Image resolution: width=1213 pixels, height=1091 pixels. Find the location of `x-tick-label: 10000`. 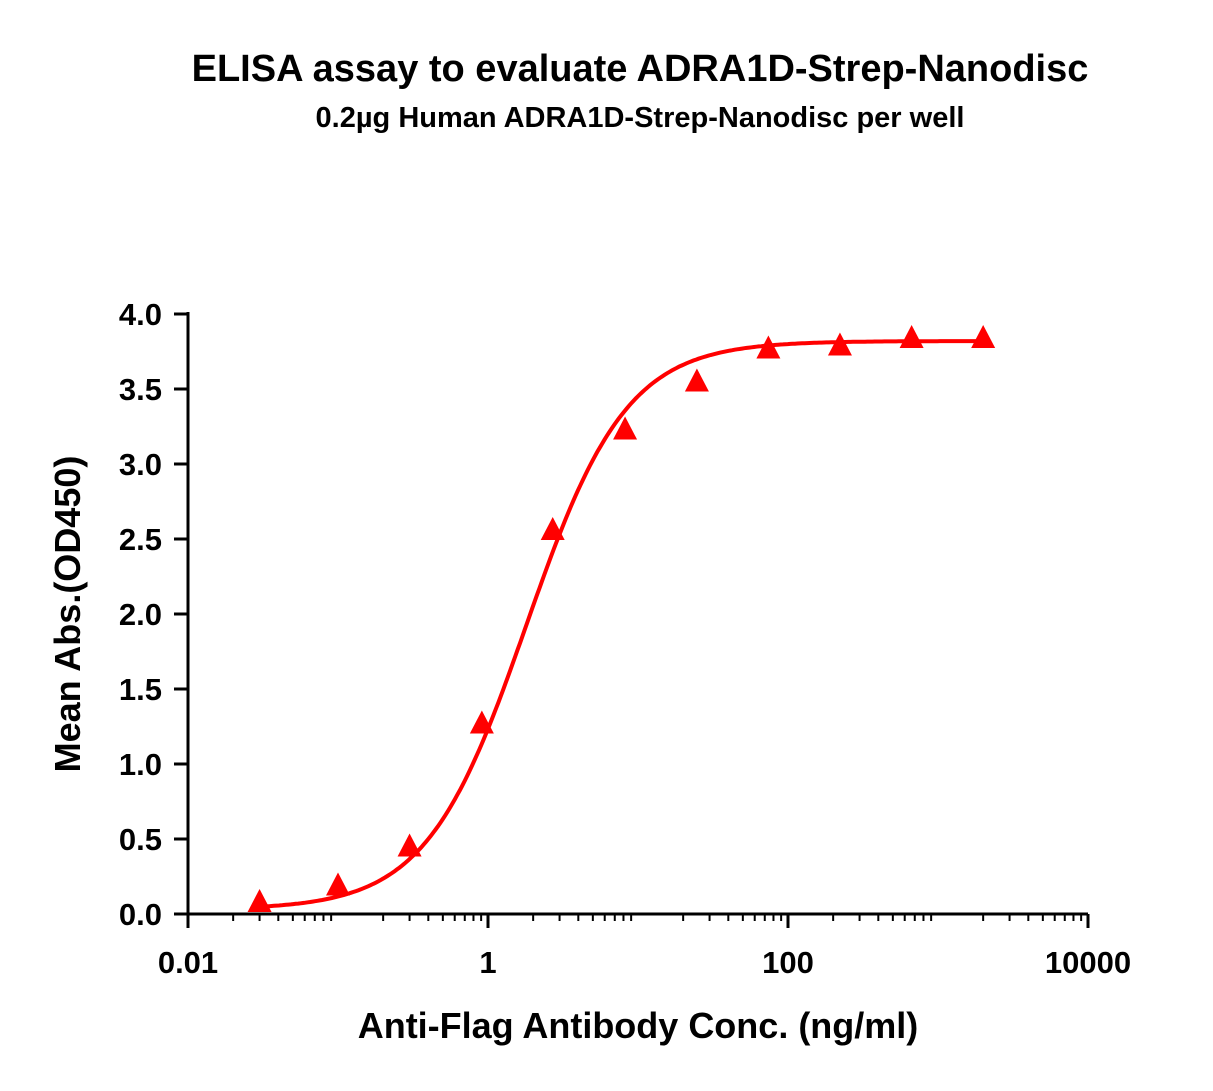

x-tick-label: 10000 is located at coordinates (1088, 962).